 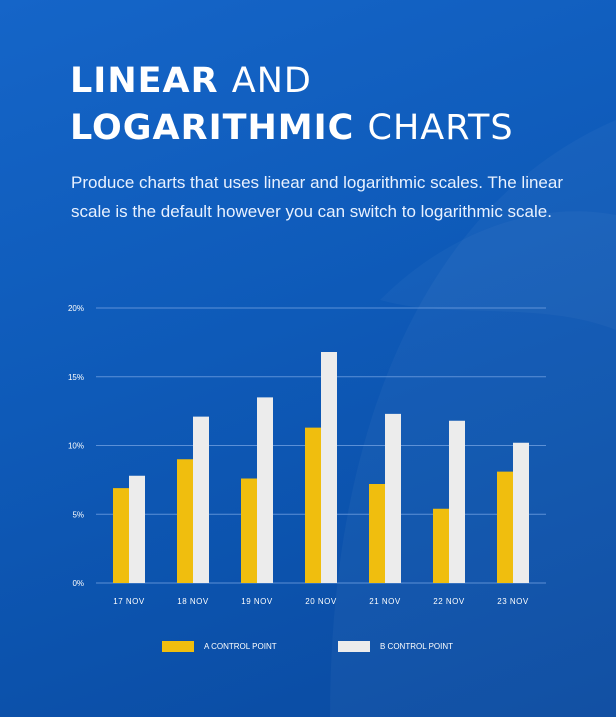 What do you see at coordinates (440, 128) in the screenshot?
I see `title-charts: CHARTS` at bounding box center [440, 128].